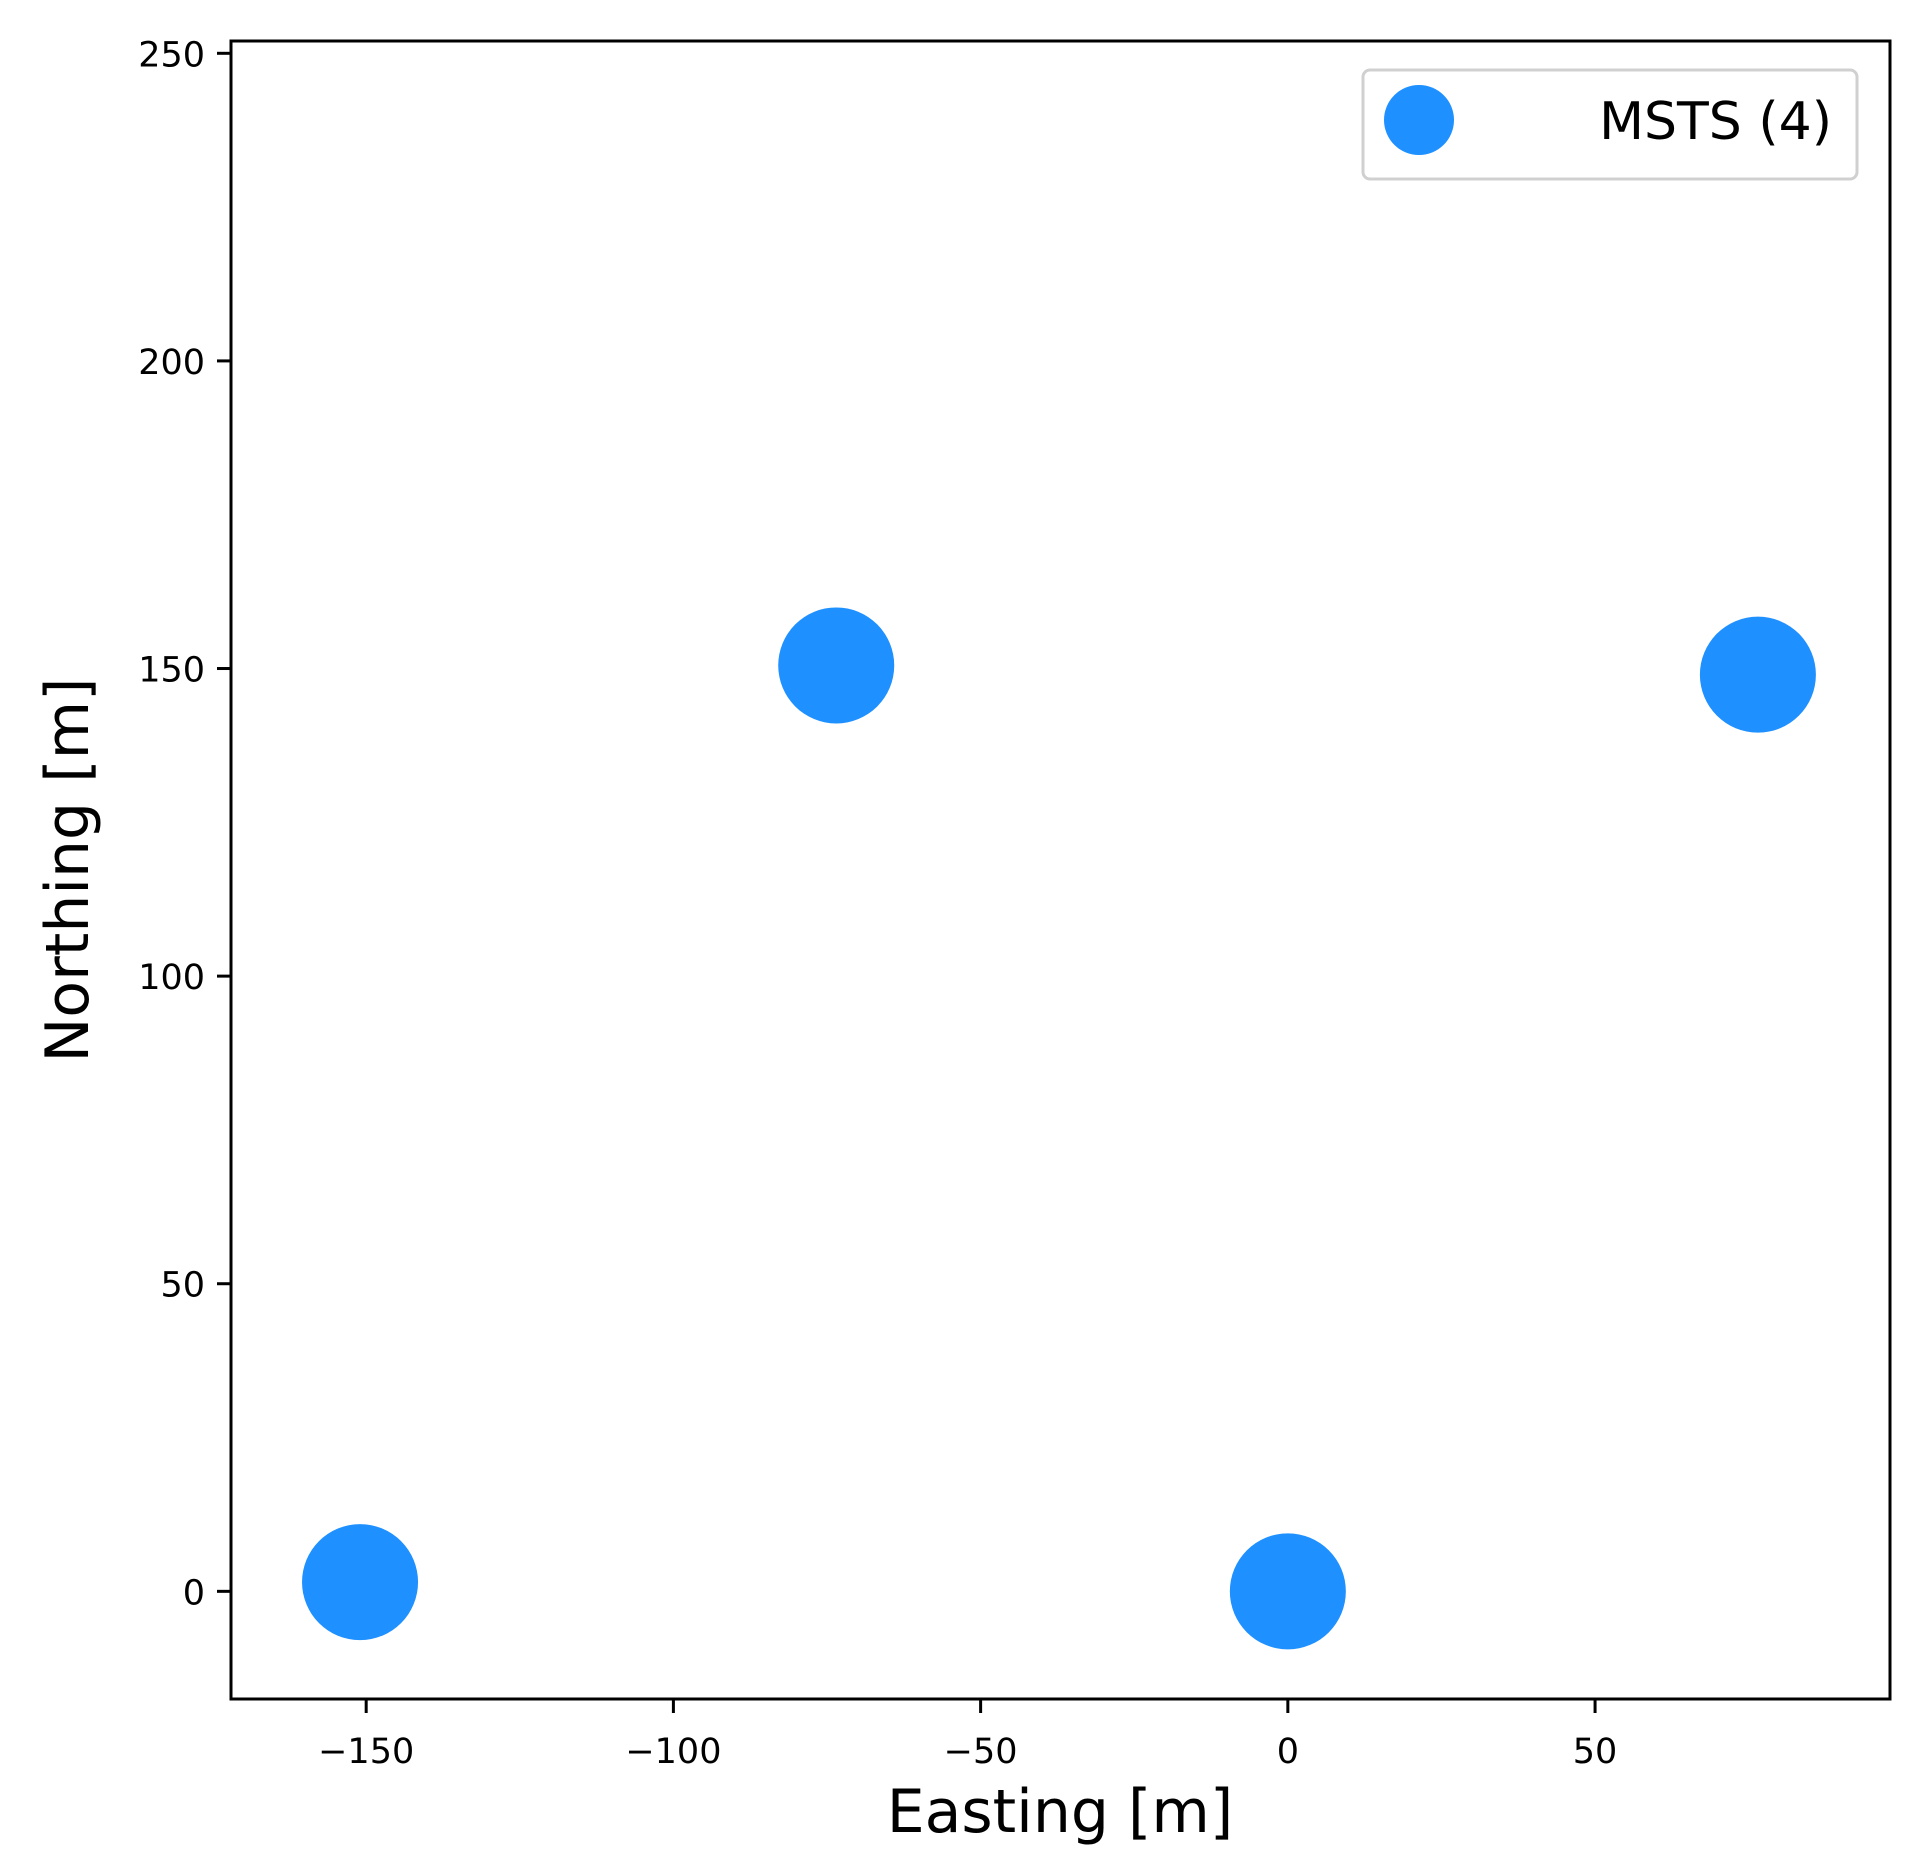  Describe the element at coordinates (1715, 122) in the screenshot. I see `legend-label-msts: MSTS (4)` at that location.